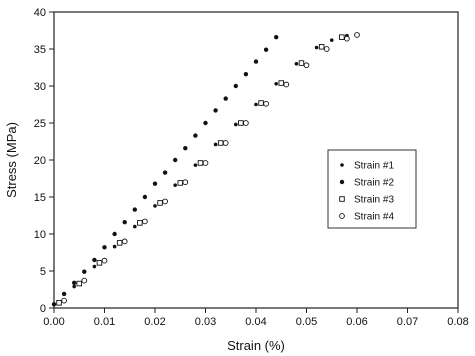 Image resolution: width=475 pixels, height=356 pixels. I want to click on legend-label: Strain #2, so click(374, 183).